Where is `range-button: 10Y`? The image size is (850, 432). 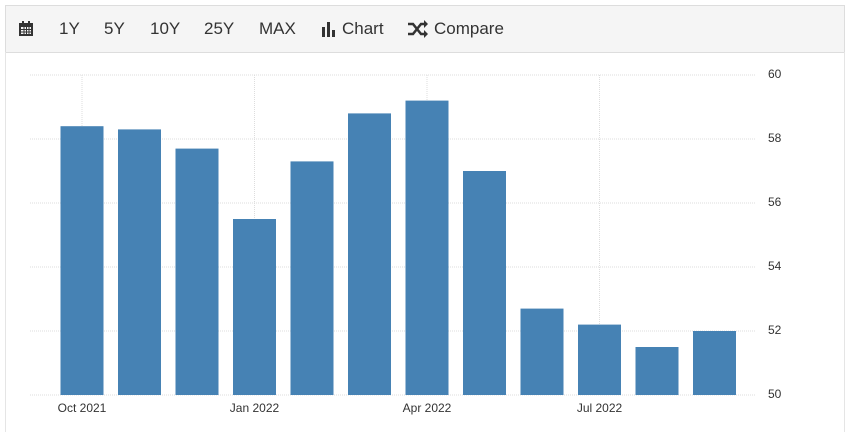 range-button: 10Y is located at coordinates (165, 28).